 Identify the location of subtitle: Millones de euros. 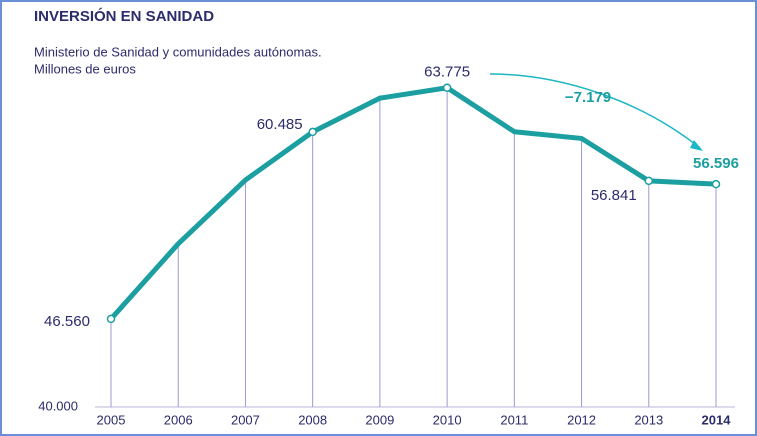
(85, 68).